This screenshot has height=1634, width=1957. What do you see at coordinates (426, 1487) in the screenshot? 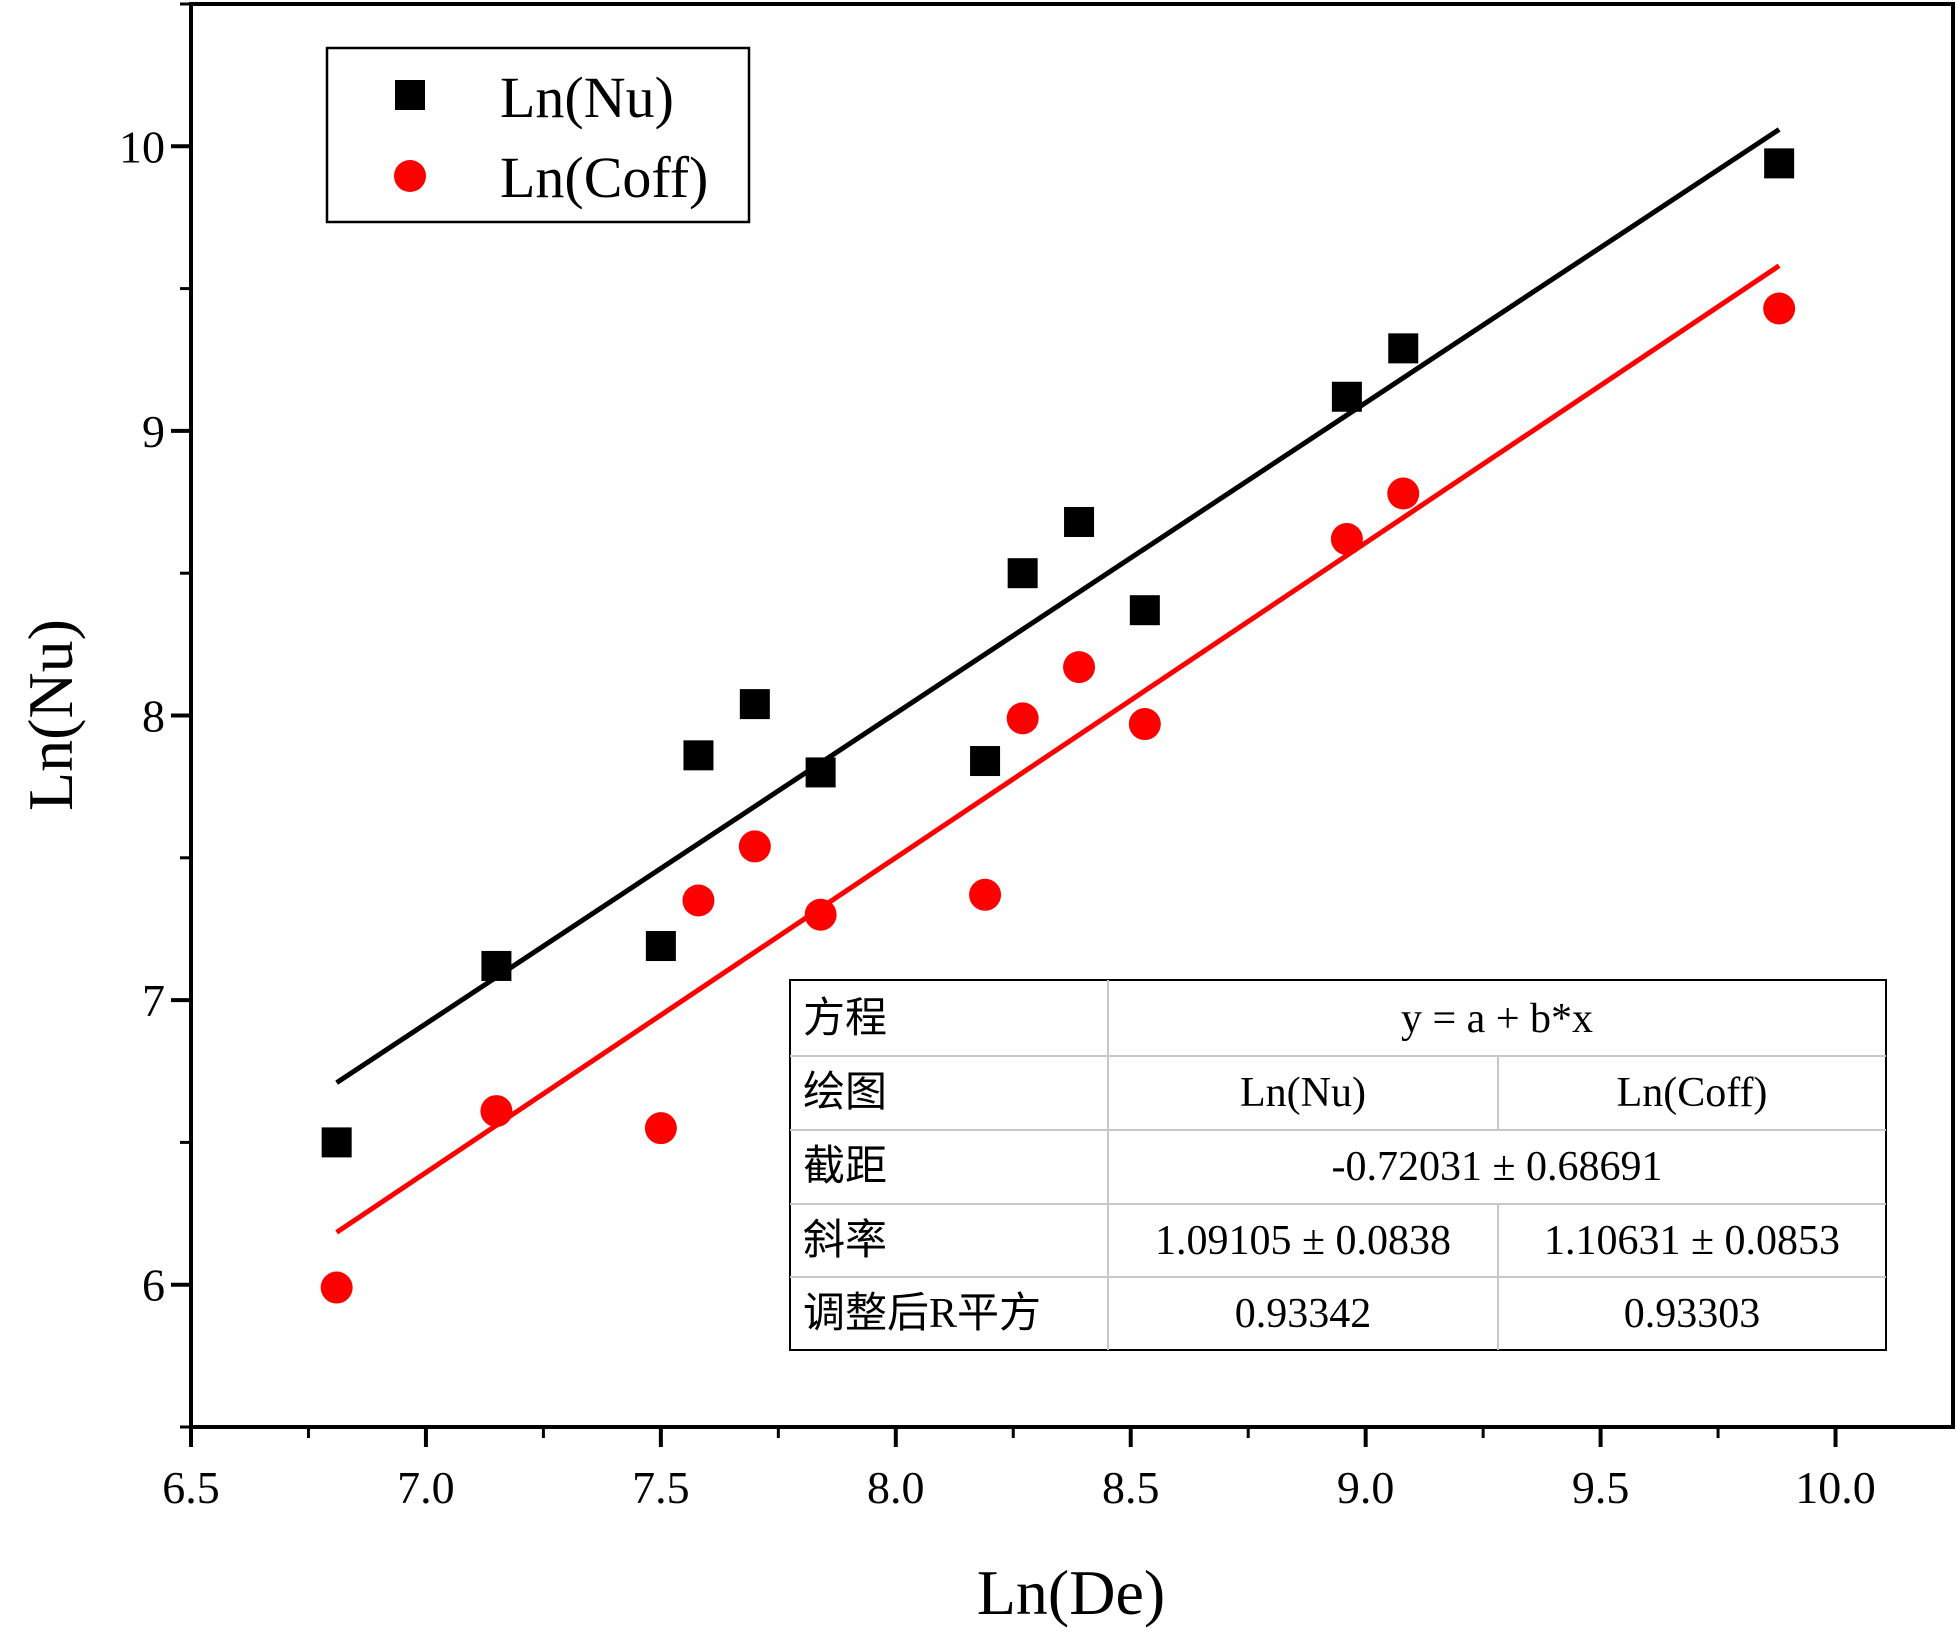
I see `x-tick-label: 7.0` at bounding box center [426, 1487].